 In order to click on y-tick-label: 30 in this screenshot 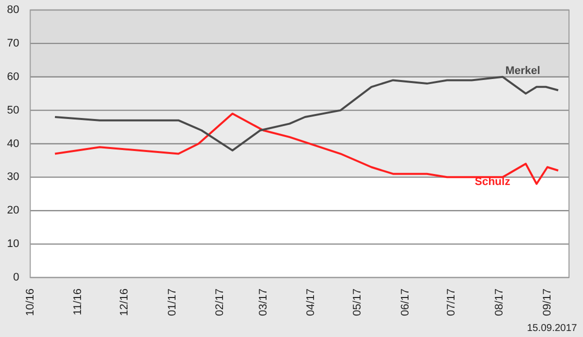, I will do `click(13, 177)`.